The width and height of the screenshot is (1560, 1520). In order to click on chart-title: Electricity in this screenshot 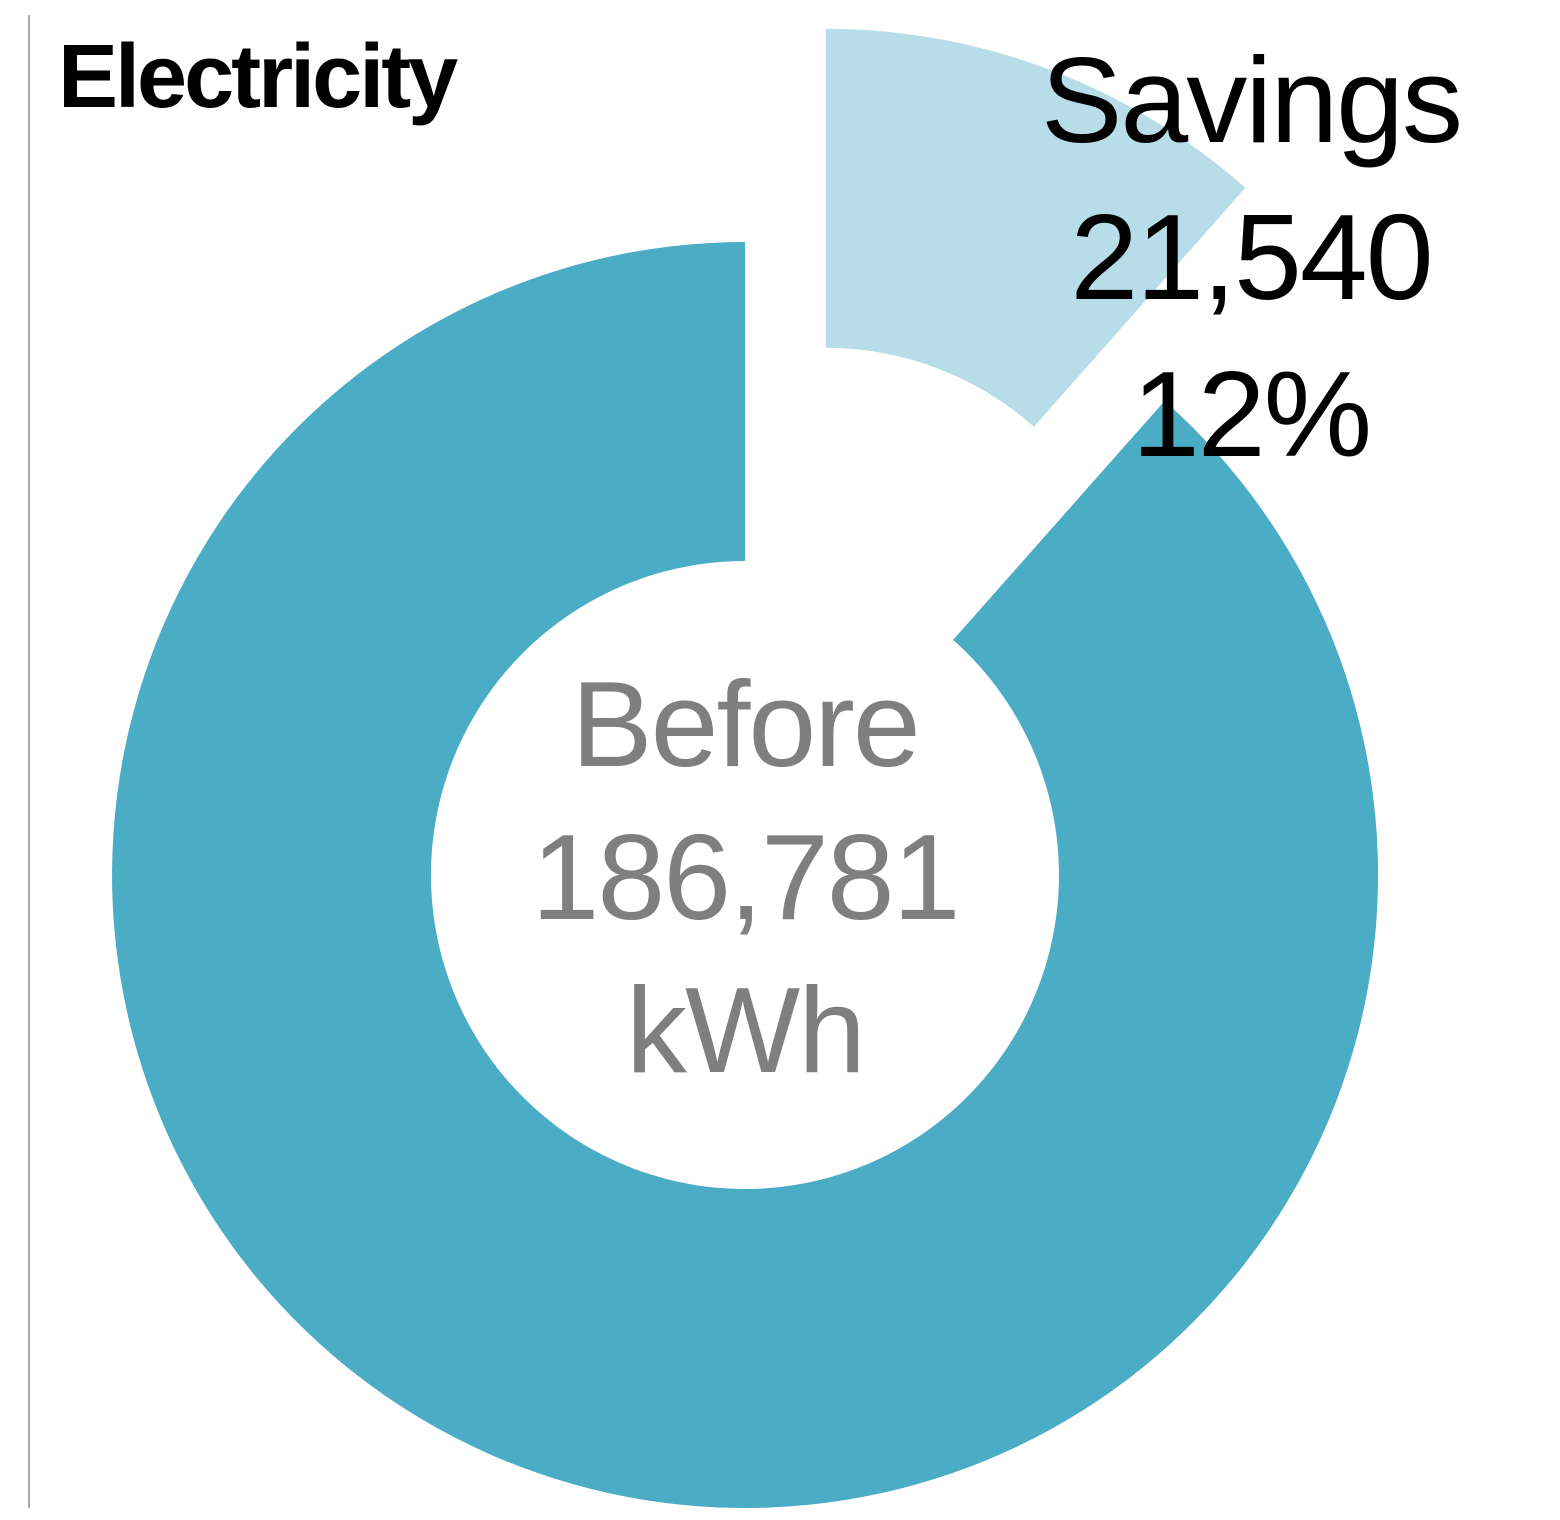, I will do `click(258, 77)`.